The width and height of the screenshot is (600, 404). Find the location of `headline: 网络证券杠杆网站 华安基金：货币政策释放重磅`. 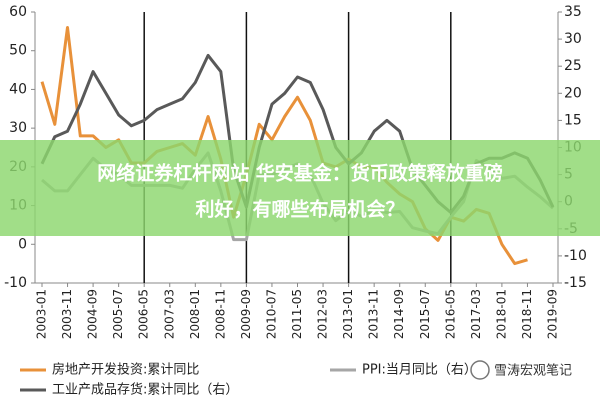

headline: 网络证券杠杆网站 华安基金：货币政策释放重磅 is located at coordinates (300, 173).